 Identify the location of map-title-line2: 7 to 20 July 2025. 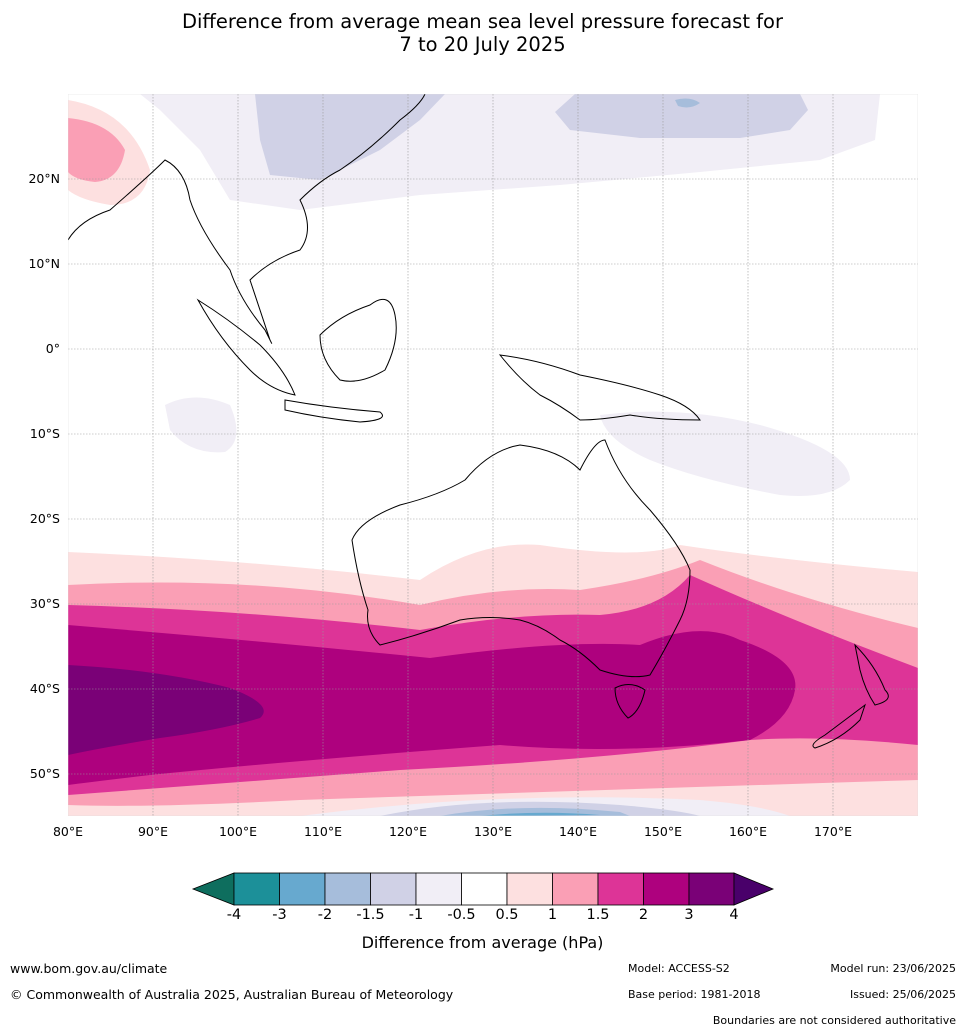
(482, 44).